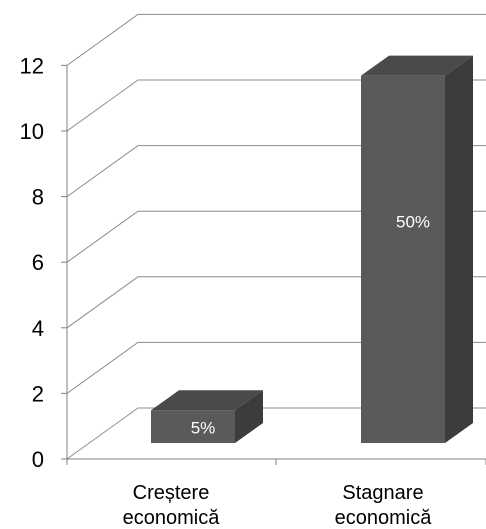  I want to click on x-category-label: Creștere economică, so click(172, 505).